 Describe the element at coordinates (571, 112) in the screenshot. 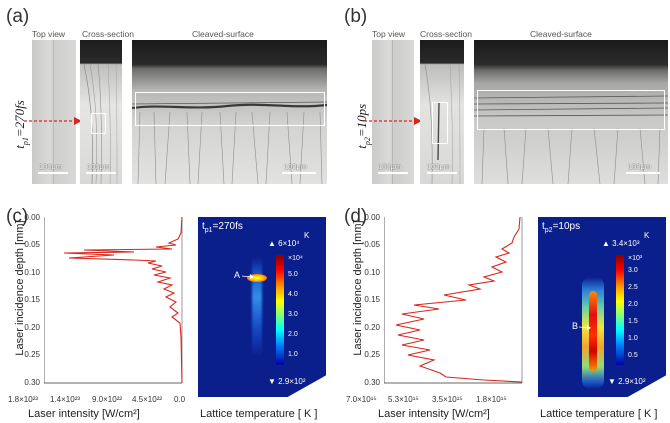

I see `panel-b-cleaved-image: 100μm` at that location.